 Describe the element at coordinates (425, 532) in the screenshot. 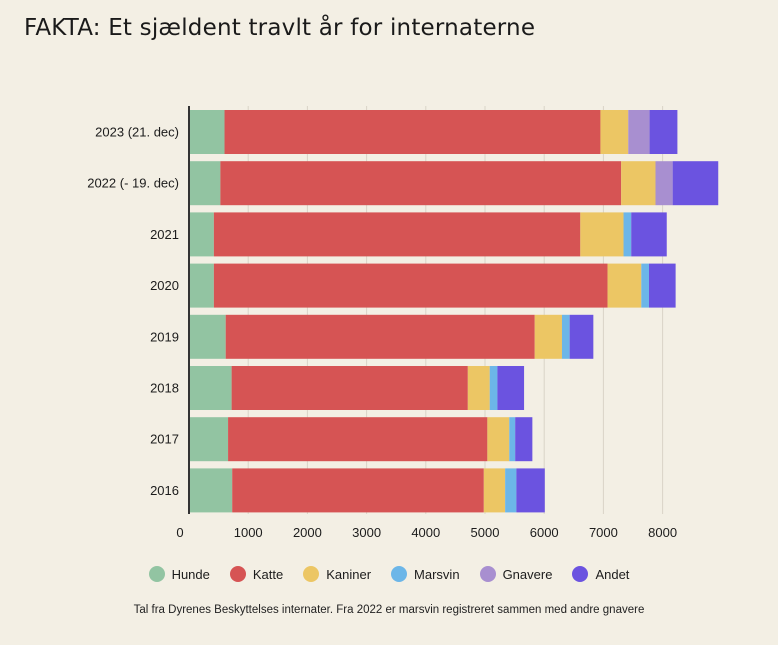

I see `x-tick-label: 4000` at that location.